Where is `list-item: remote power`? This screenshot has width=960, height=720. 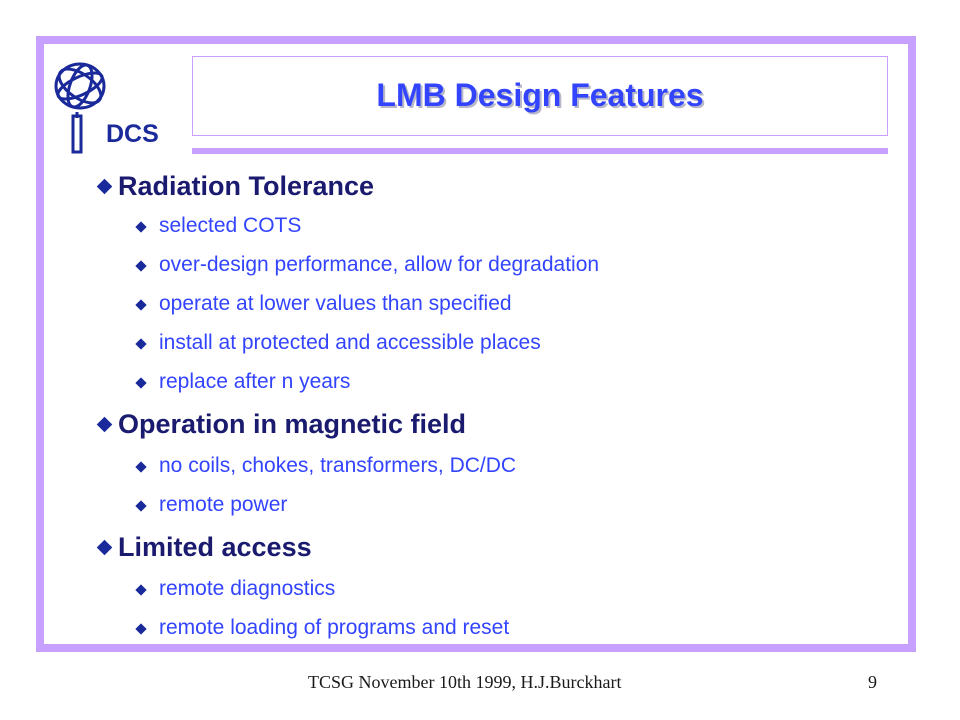 list-item: remote power is located at coordinates (223, 504).